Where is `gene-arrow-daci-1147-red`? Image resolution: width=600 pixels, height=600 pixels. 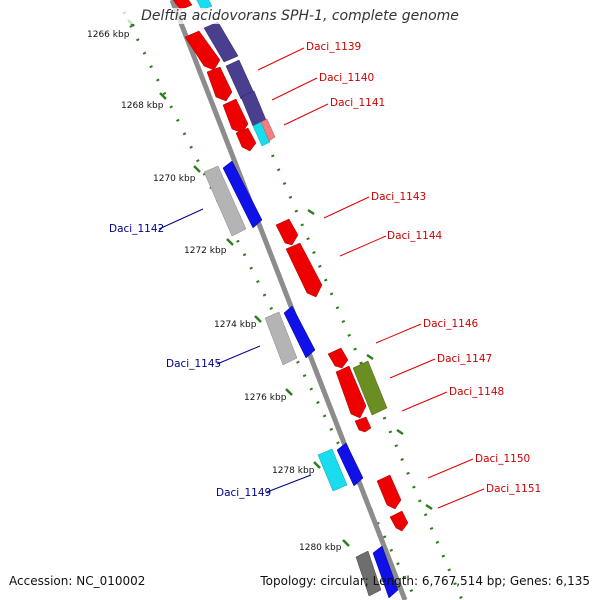
gene-arrow-daci-1147-red is located at coordinates (351, 392).